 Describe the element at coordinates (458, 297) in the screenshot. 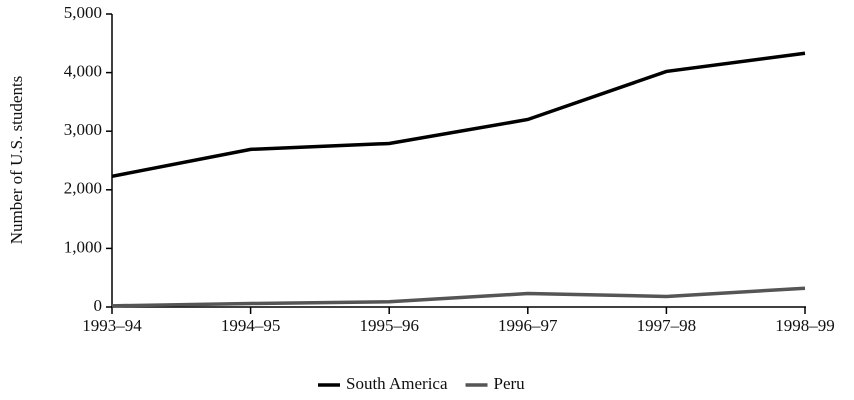

I see `line-series` at that location.